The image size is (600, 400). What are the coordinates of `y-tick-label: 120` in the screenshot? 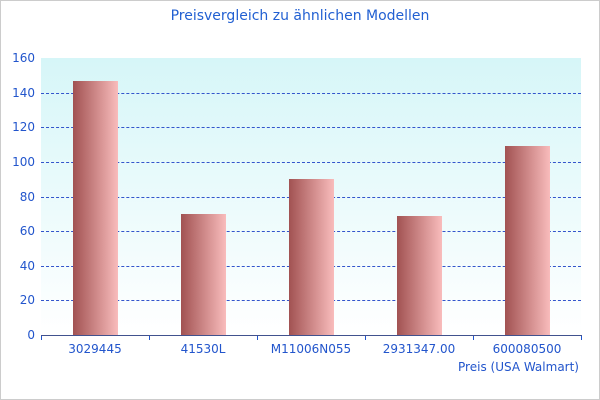 It's located at (23, 127).